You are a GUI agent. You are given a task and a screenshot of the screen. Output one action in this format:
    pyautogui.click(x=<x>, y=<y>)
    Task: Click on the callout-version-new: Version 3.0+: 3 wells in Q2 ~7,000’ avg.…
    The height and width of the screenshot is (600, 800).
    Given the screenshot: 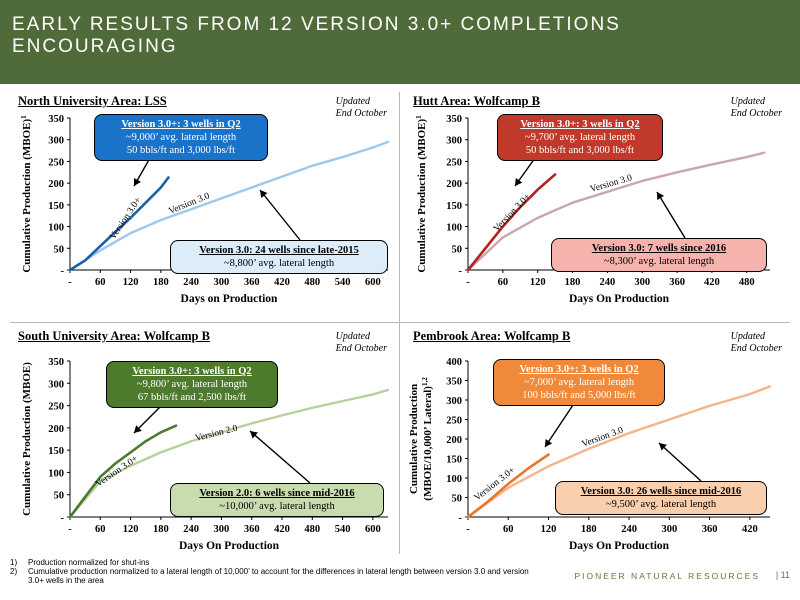 What is the action you would take?
    pyautogui.click(x=579, y=382)
    